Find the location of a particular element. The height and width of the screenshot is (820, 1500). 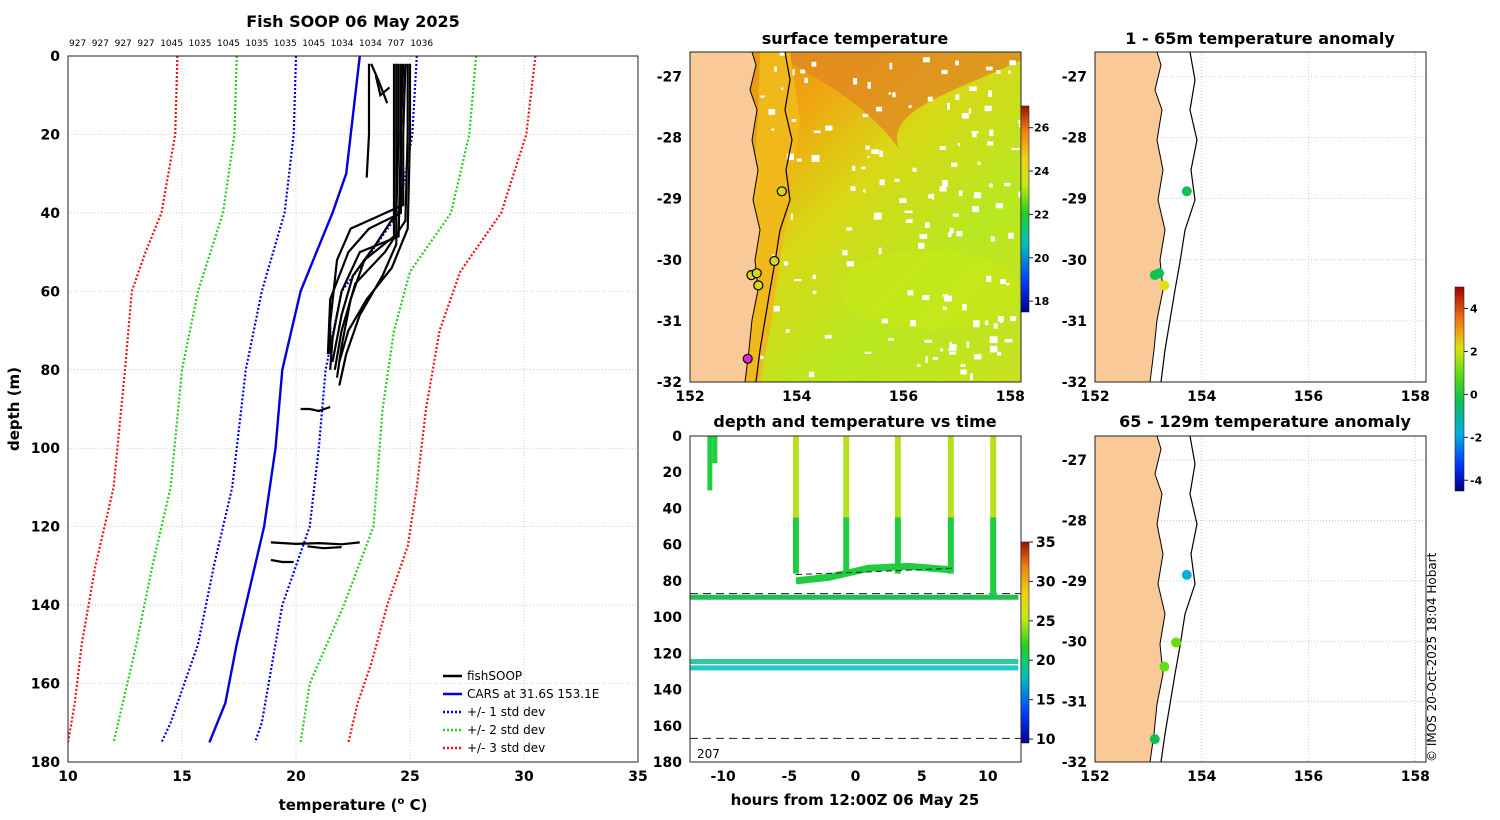

time-ytick: 40 is located at coordinates (673, 509).